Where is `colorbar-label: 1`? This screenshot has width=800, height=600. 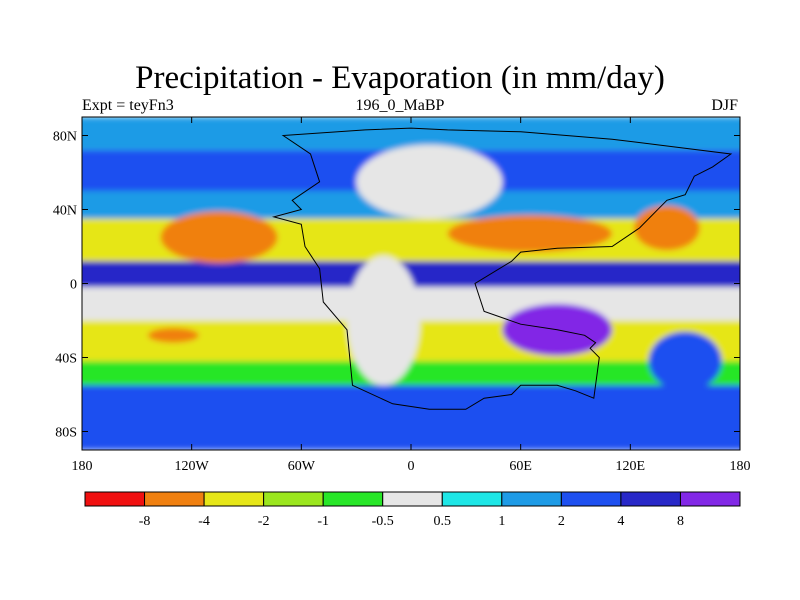
colorbar-label: 1 is located at coordinates (501, 521).